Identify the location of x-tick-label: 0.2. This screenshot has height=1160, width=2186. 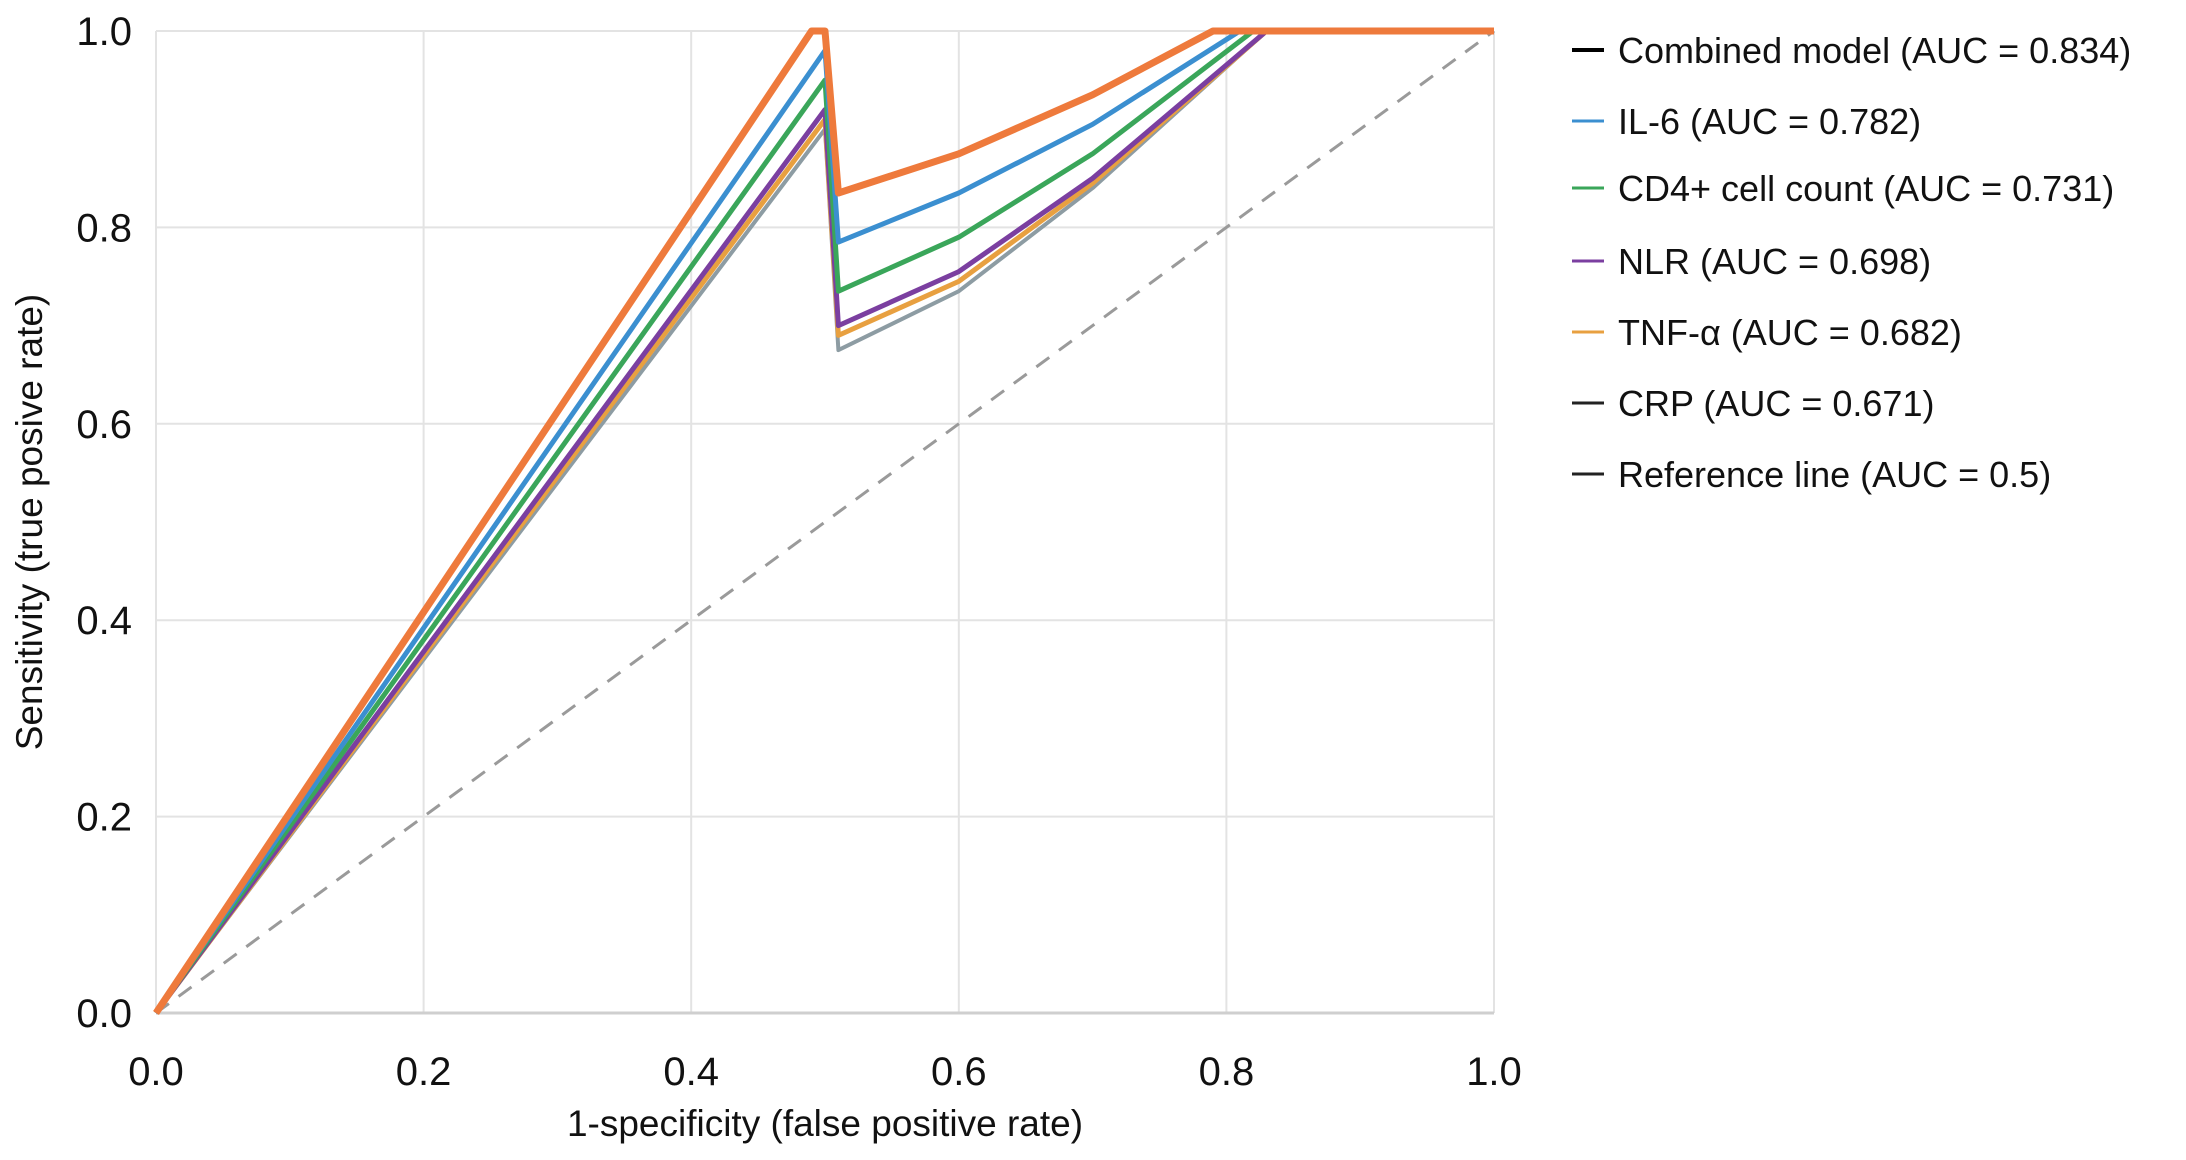
(424, 1072).